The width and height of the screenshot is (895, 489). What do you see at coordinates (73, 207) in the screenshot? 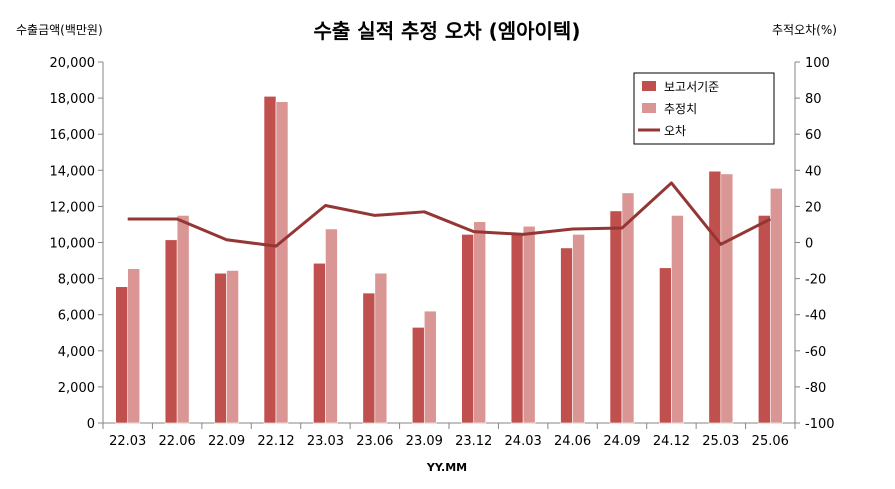
I see `y-tick-label: 12,000` at bounding box center [73, 207].